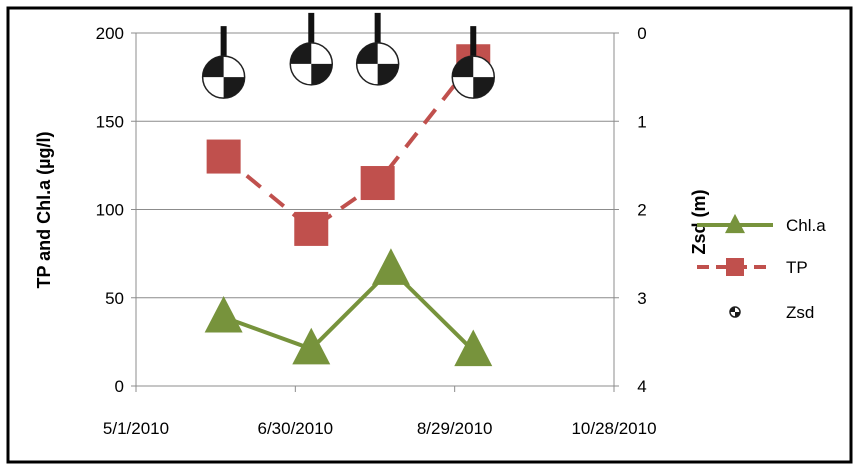 Image resolution: width=859 pixels, height=470 pixels. I want to click on legend-item-tp: TP, so click(752, 267).